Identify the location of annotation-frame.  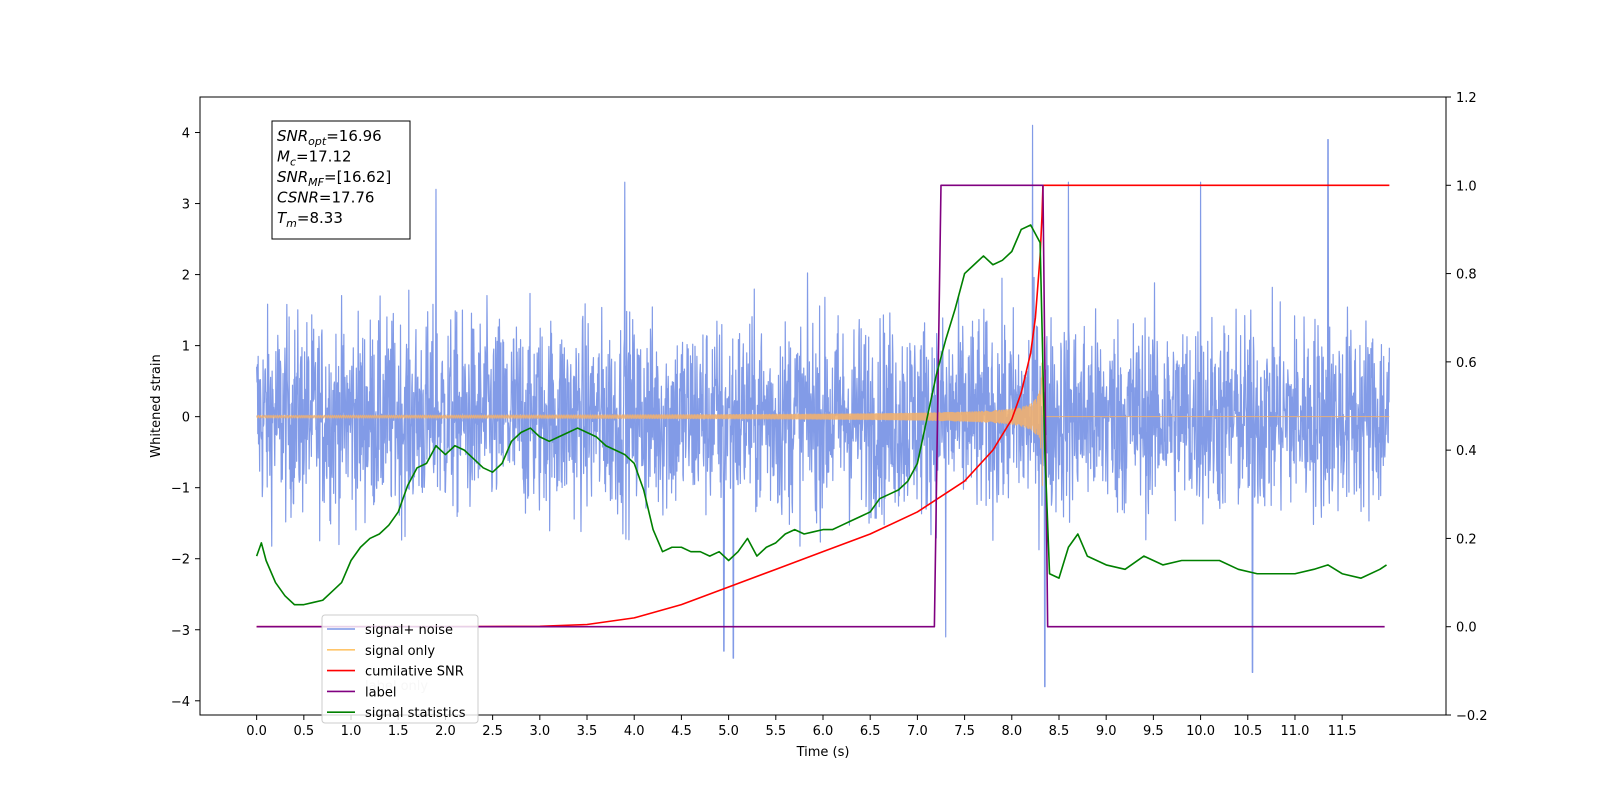
(341, 180).